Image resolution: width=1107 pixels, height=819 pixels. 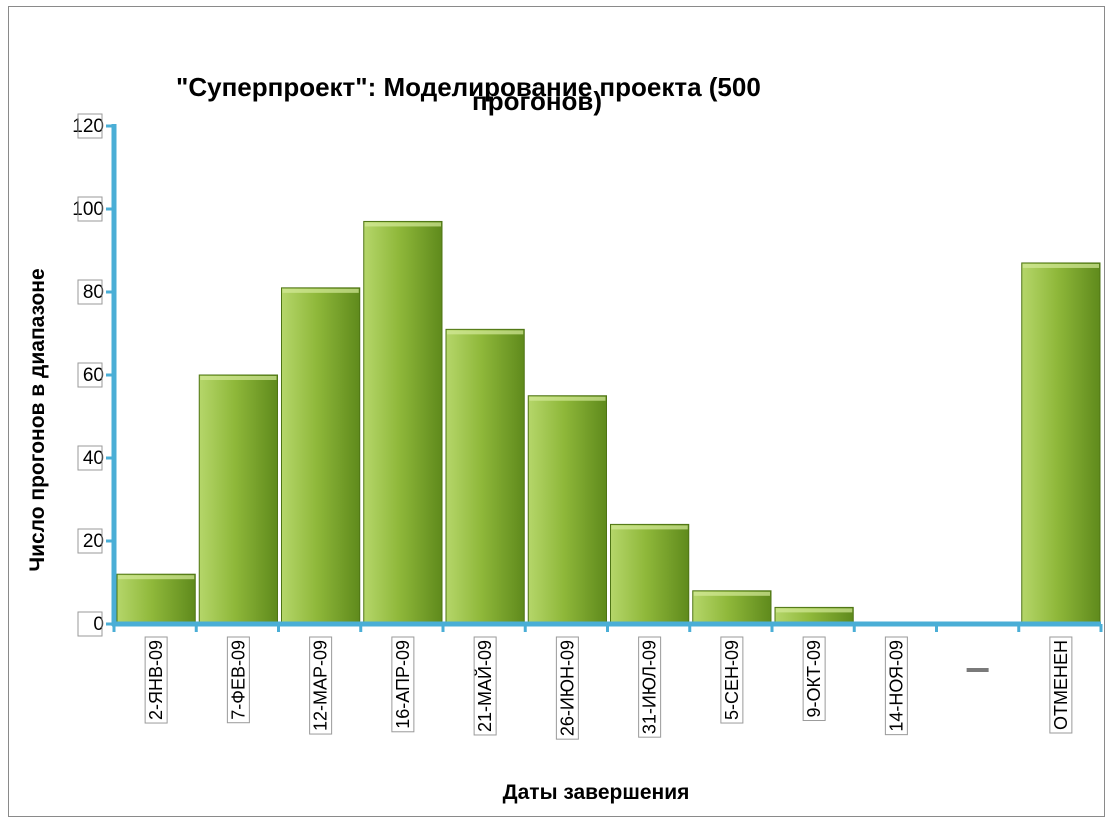 I want to click on x-tick-placeholder, so click(x=977, y=670).